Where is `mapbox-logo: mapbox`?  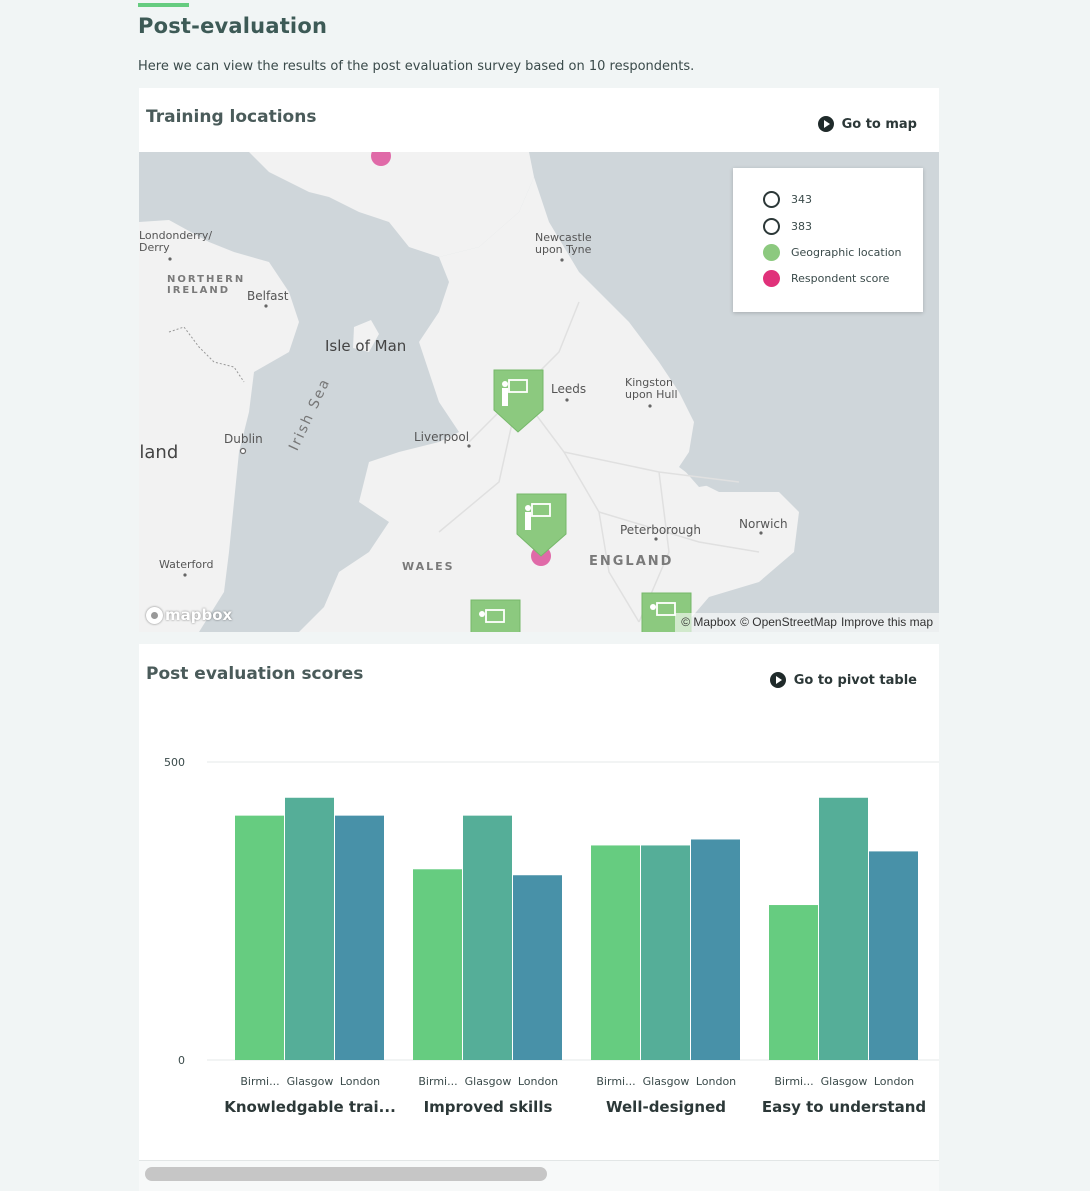 mapbox-logo: mapbox is located at coordinates (189, 615).